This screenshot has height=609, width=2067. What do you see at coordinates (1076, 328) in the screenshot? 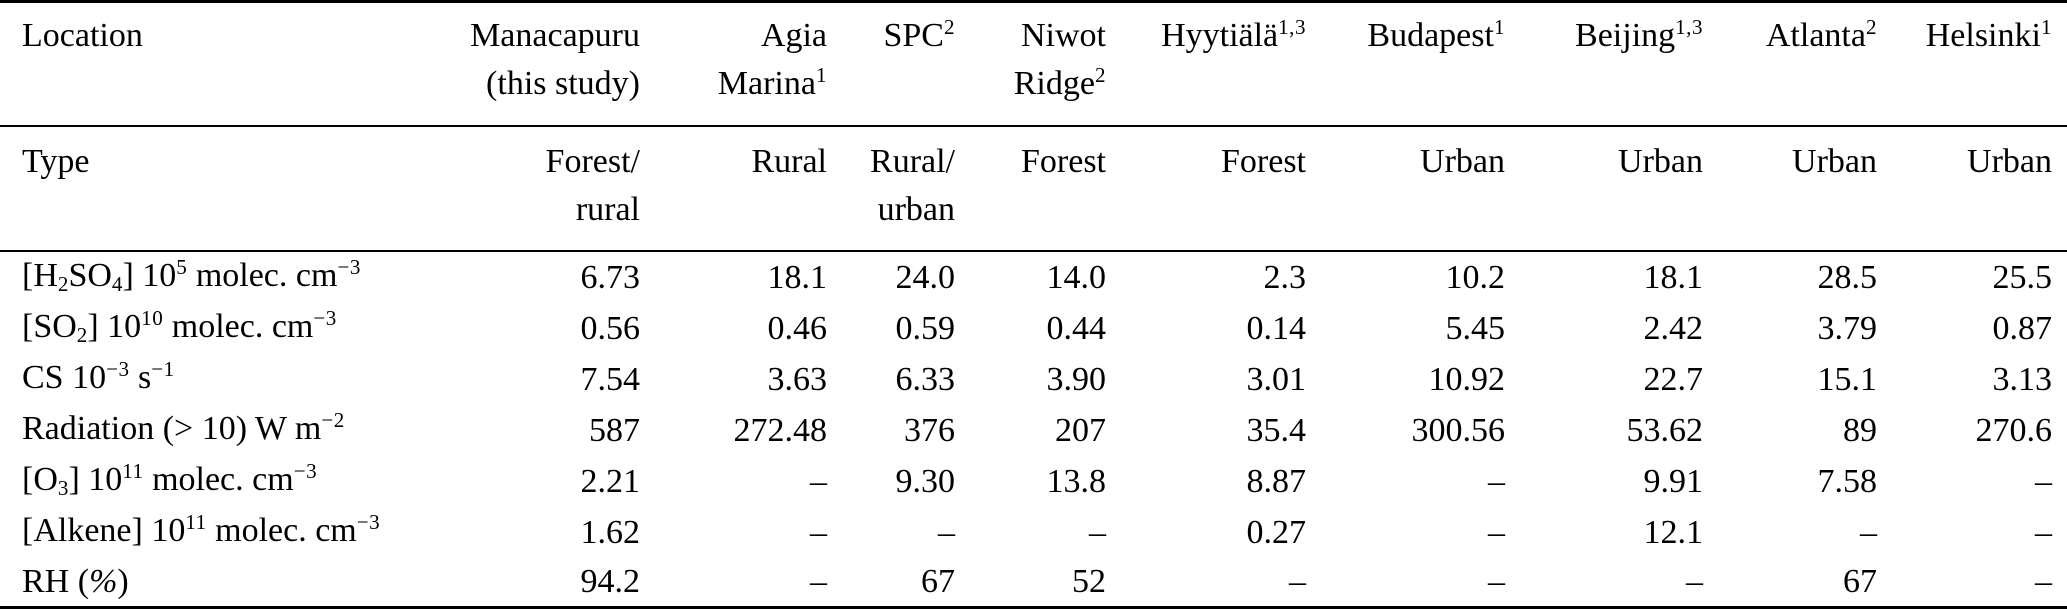
I see `data-cell: 0.44` at bounding box center [1076, 328].